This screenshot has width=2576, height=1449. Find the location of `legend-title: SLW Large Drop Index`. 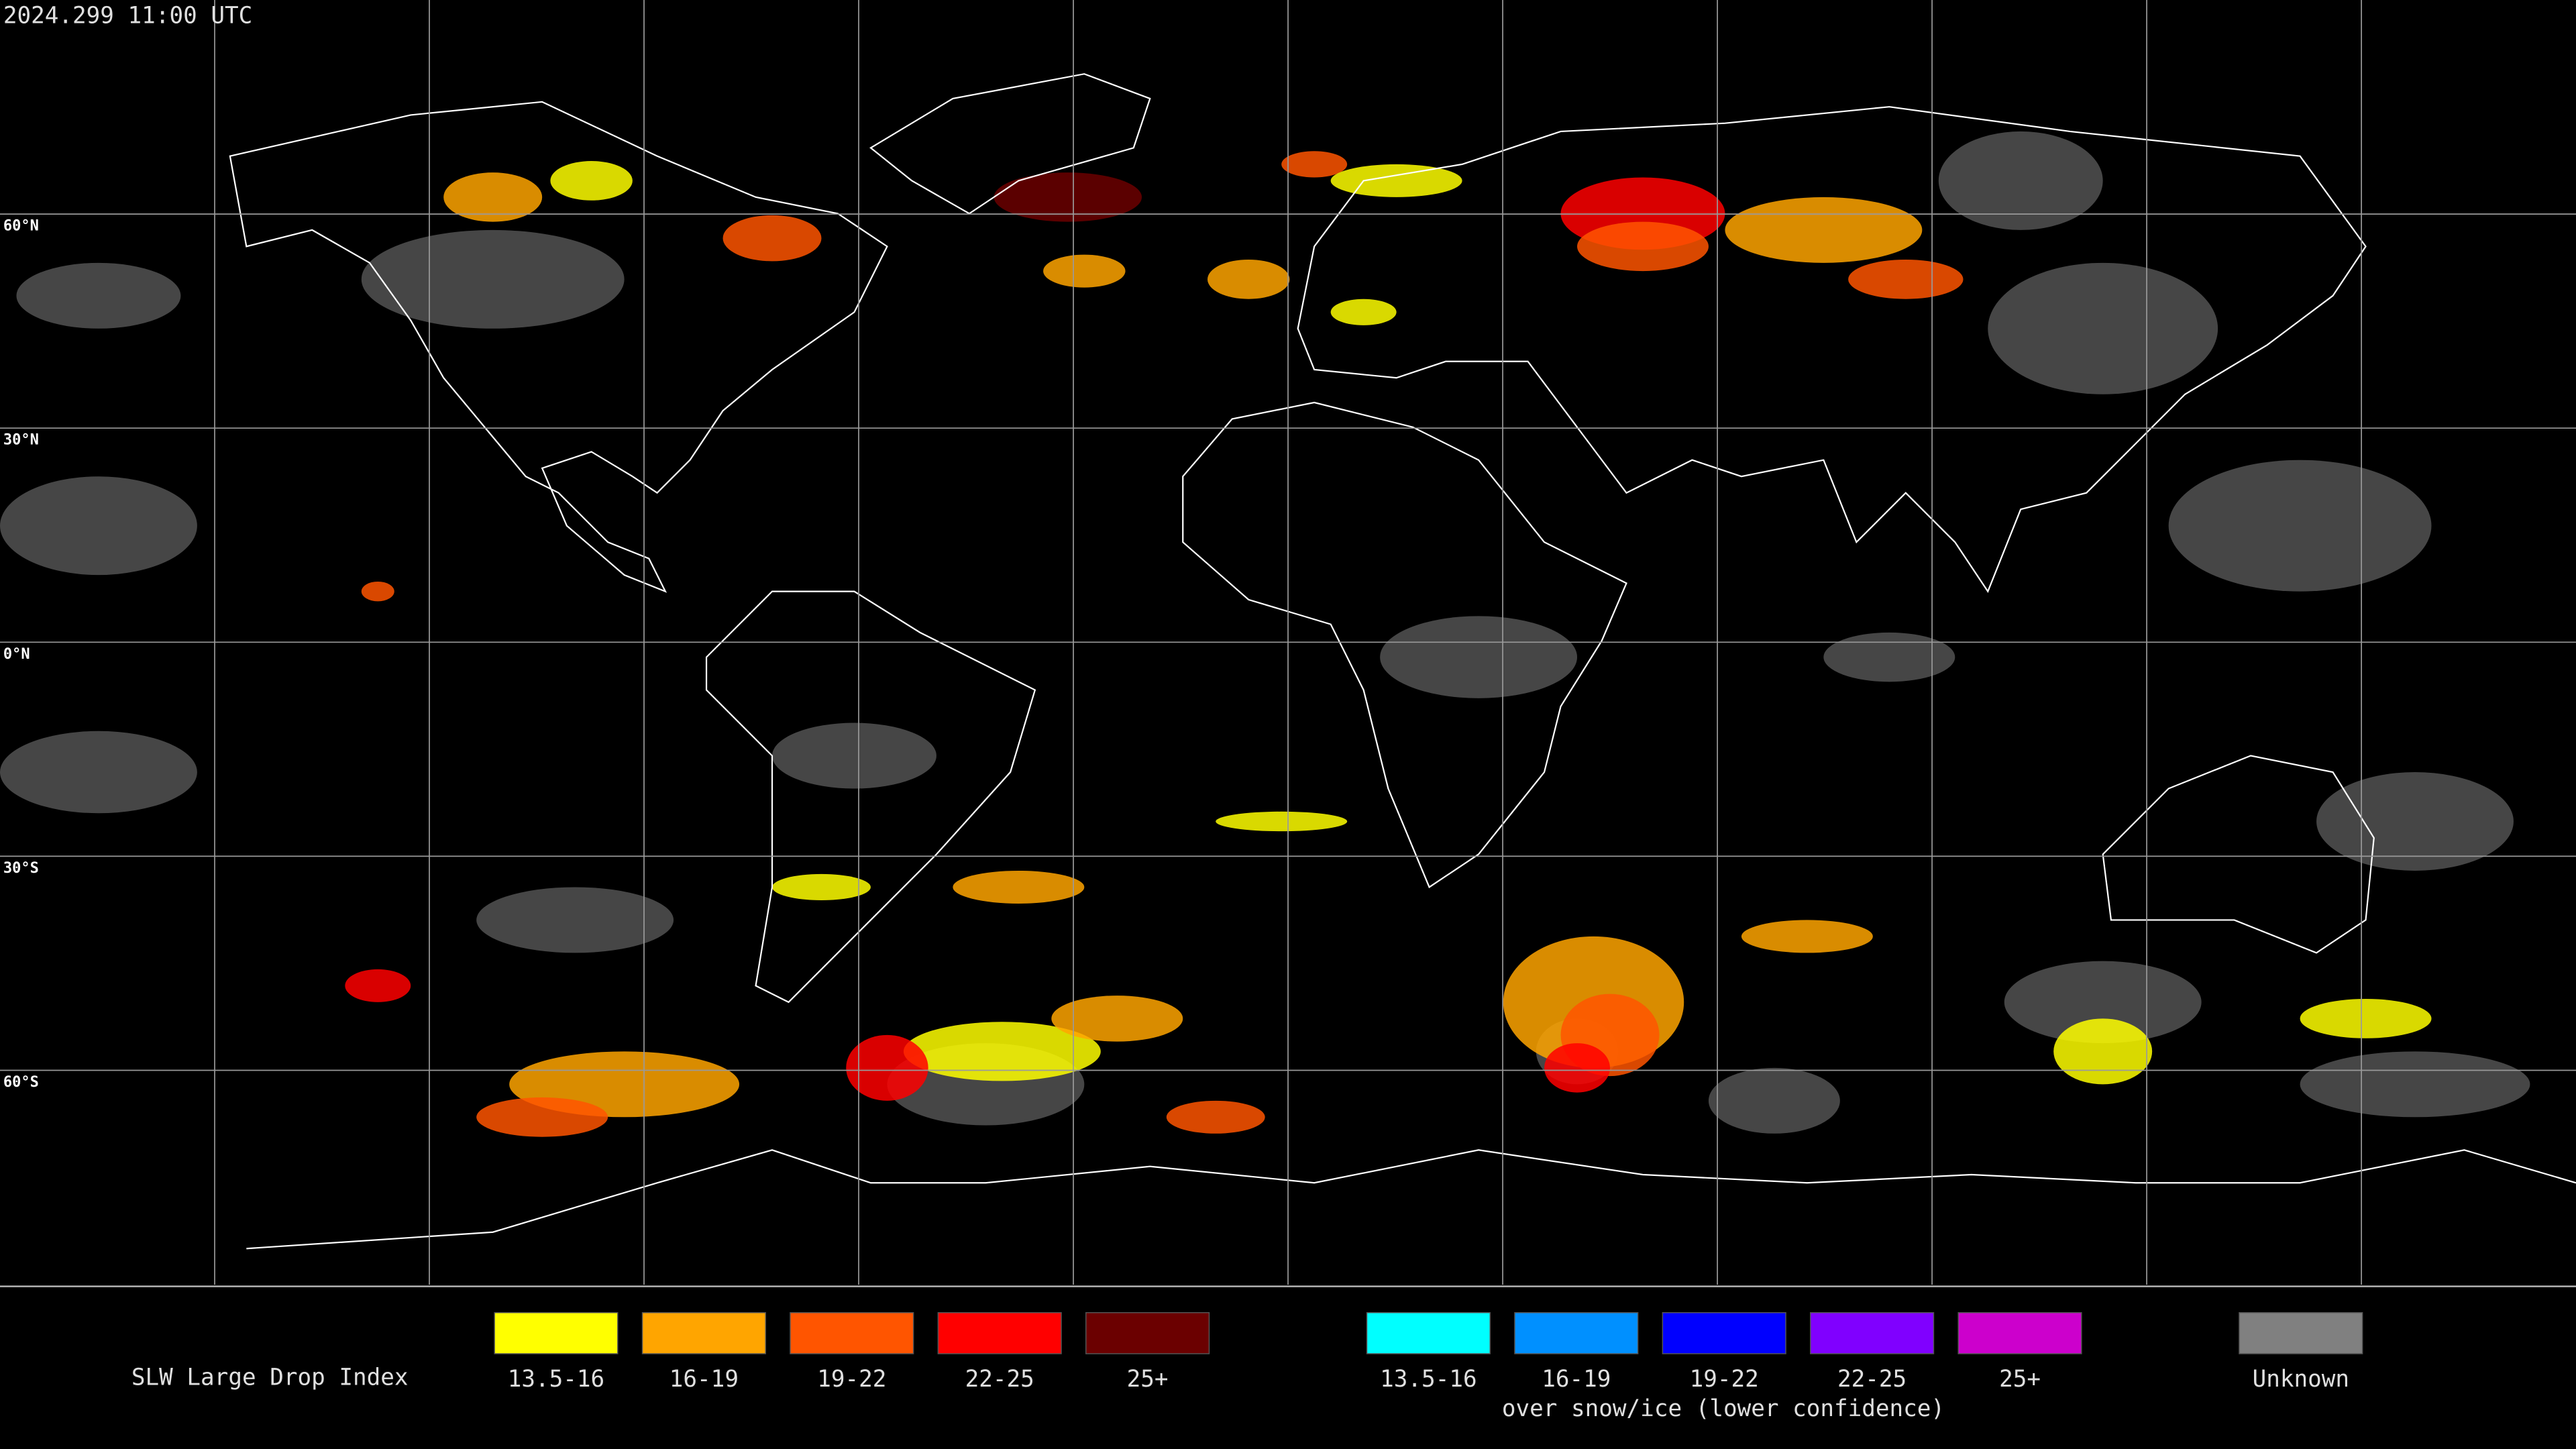

legend-title: SLW Large Drop Index is located at coordinates (270, 1377).